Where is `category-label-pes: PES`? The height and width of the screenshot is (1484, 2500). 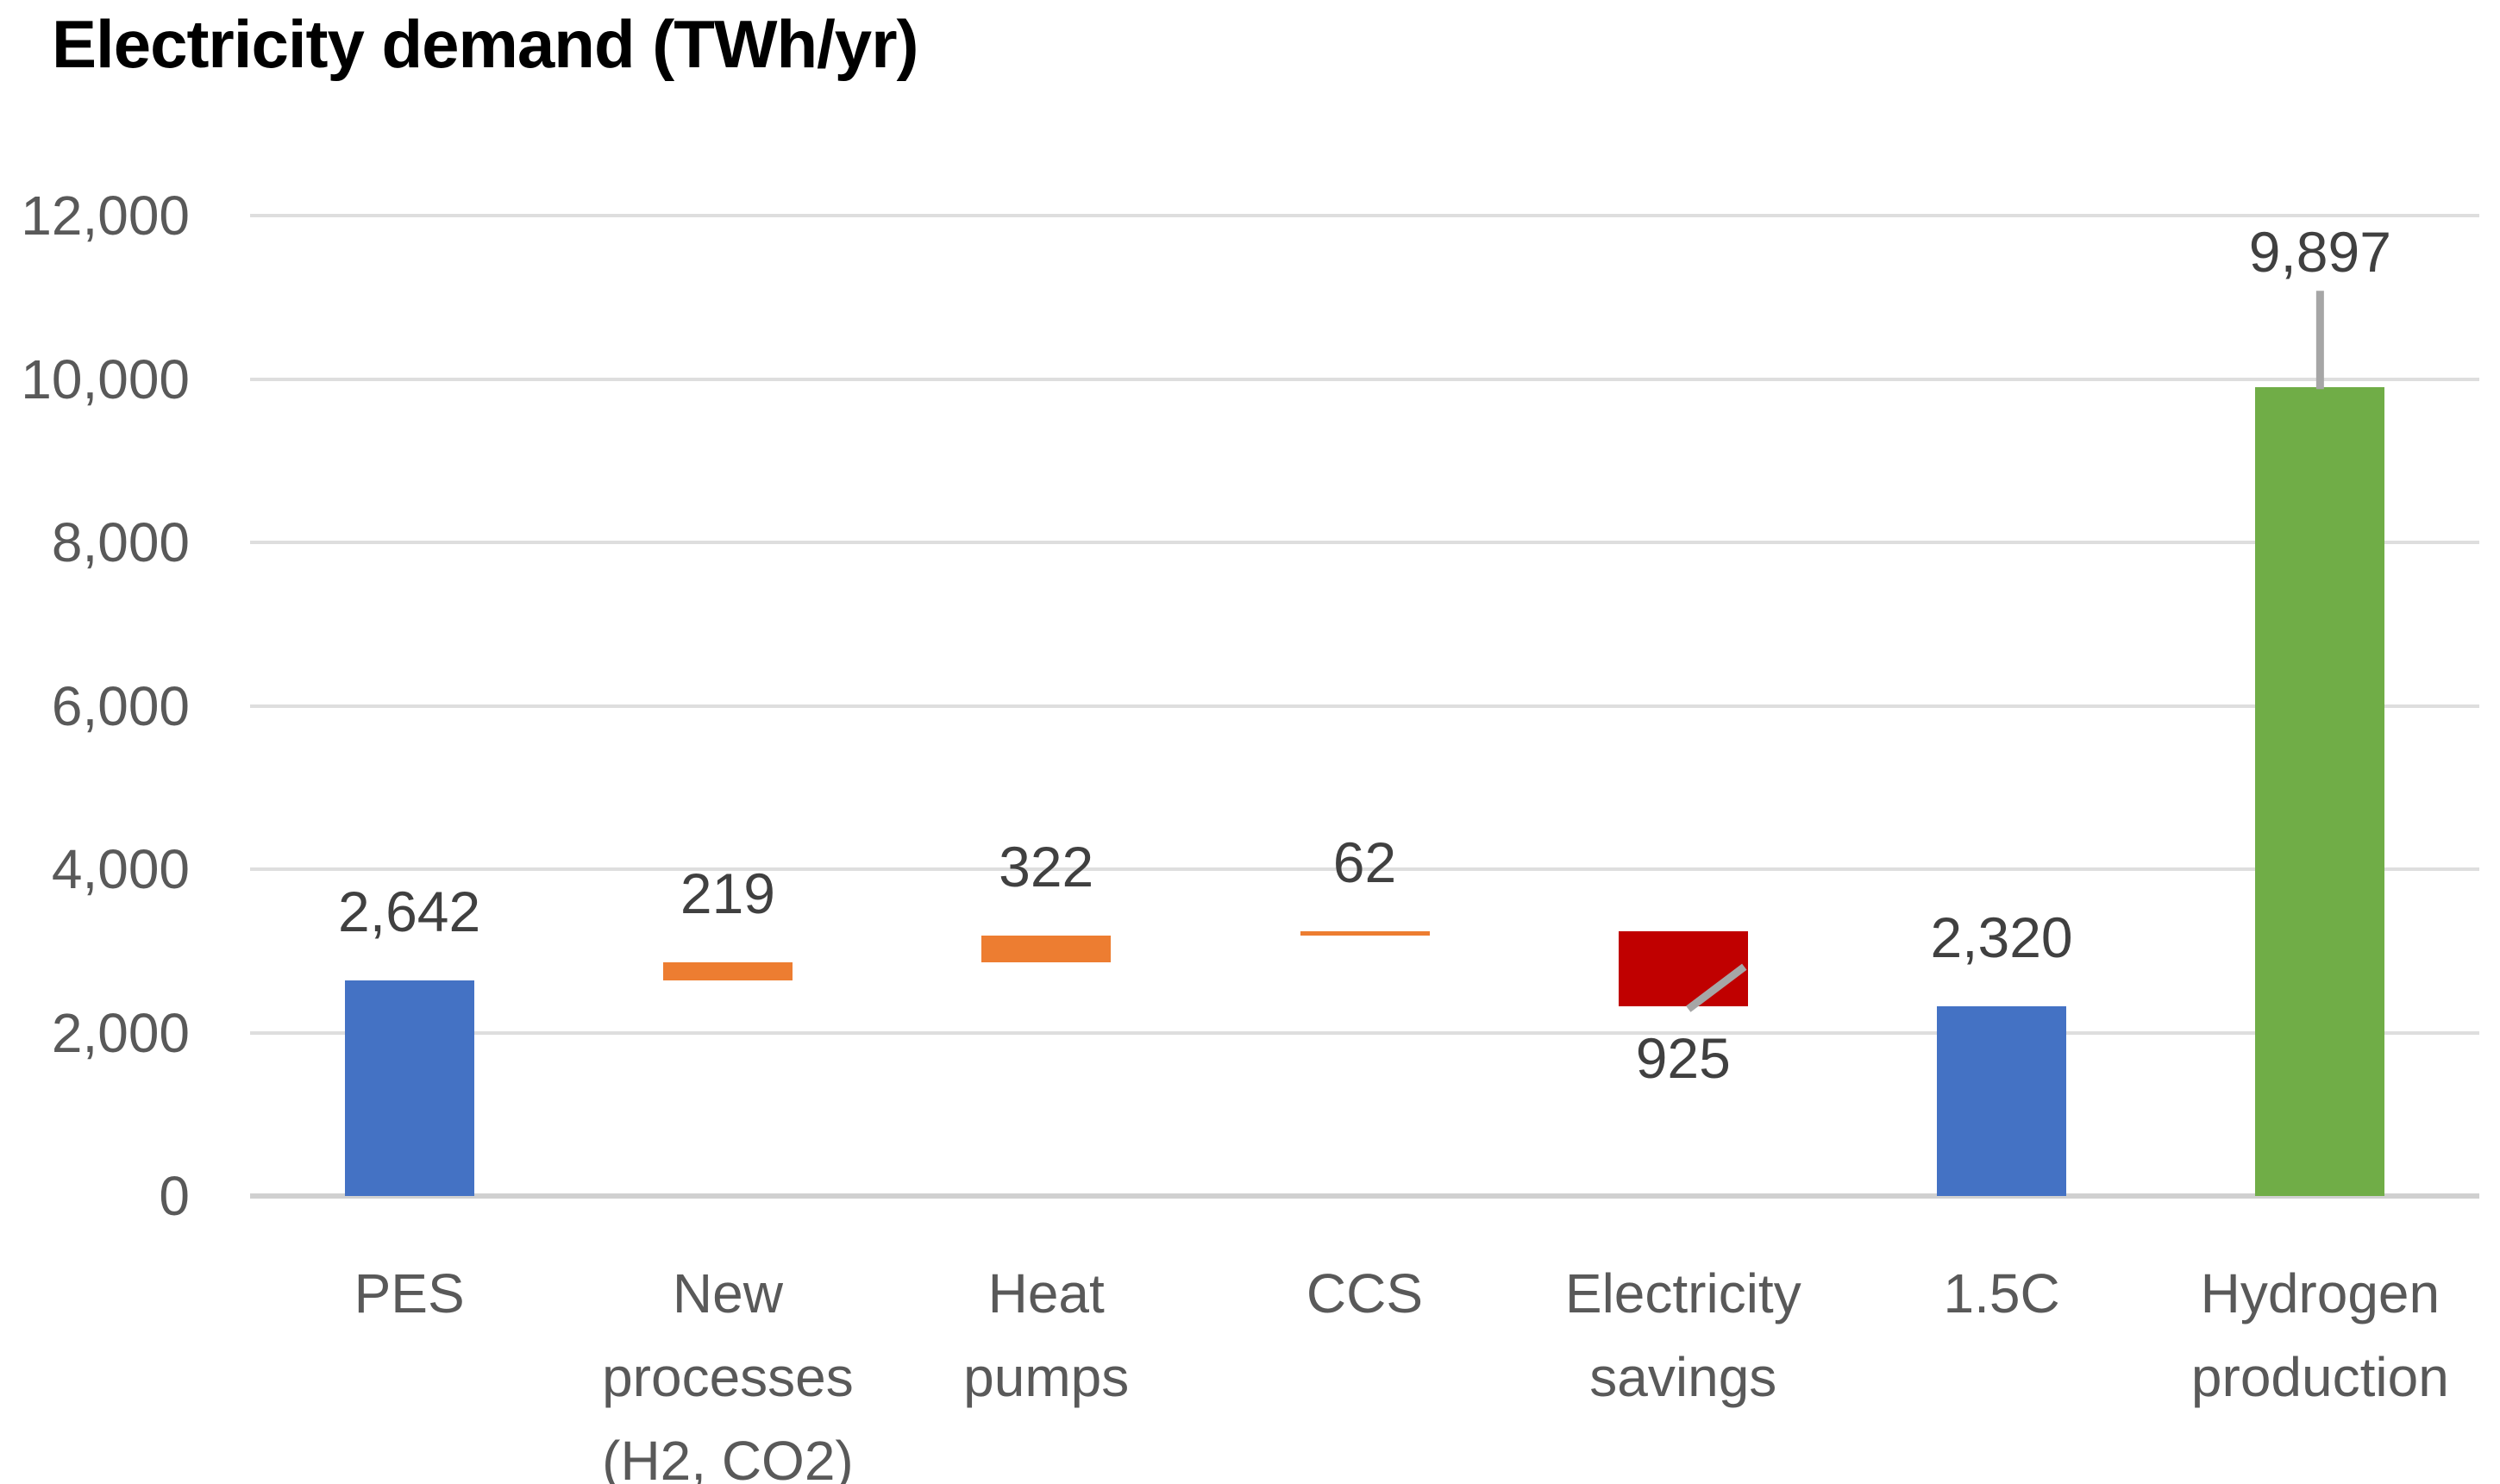
category-label-pes: PES is located at coordinates (409, 1294).